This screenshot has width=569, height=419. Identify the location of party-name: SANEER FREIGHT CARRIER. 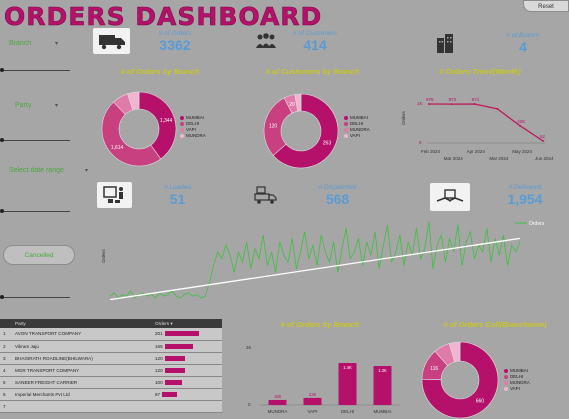
(82, 382).